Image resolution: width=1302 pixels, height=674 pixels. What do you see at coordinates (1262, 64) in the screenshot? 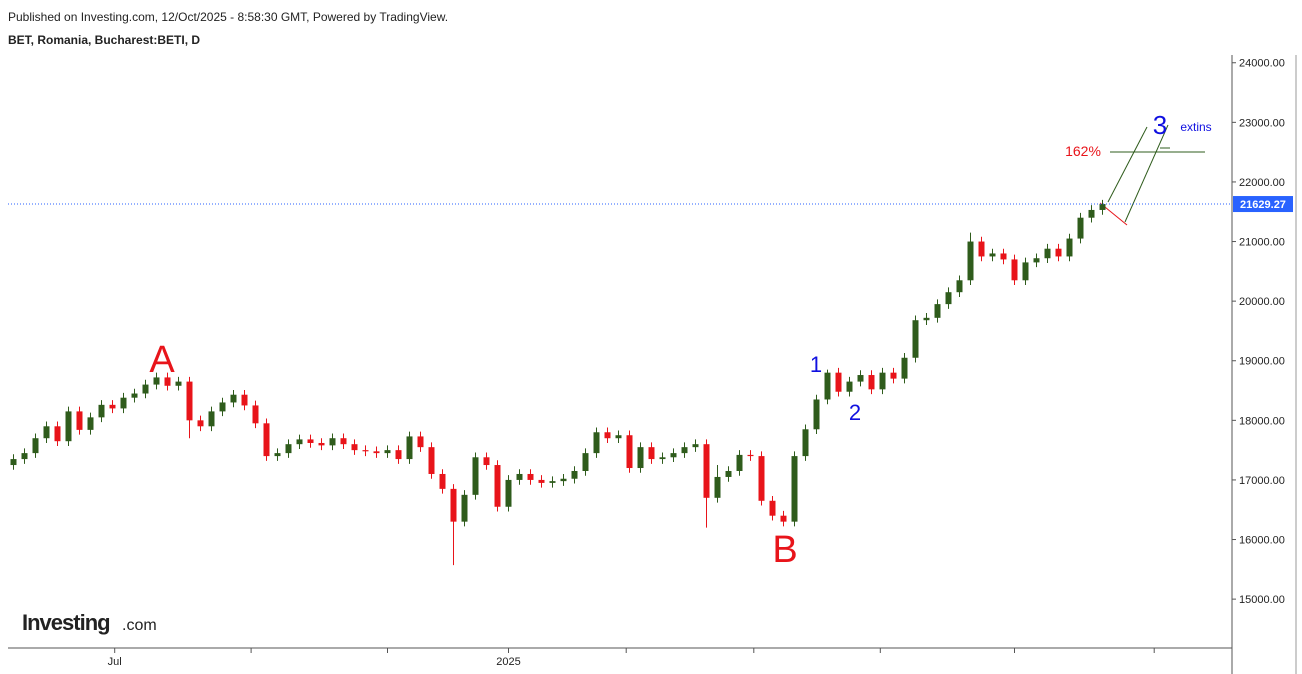
I see `y-tick-label: 24000.00` at bounding box center [1262, 64].